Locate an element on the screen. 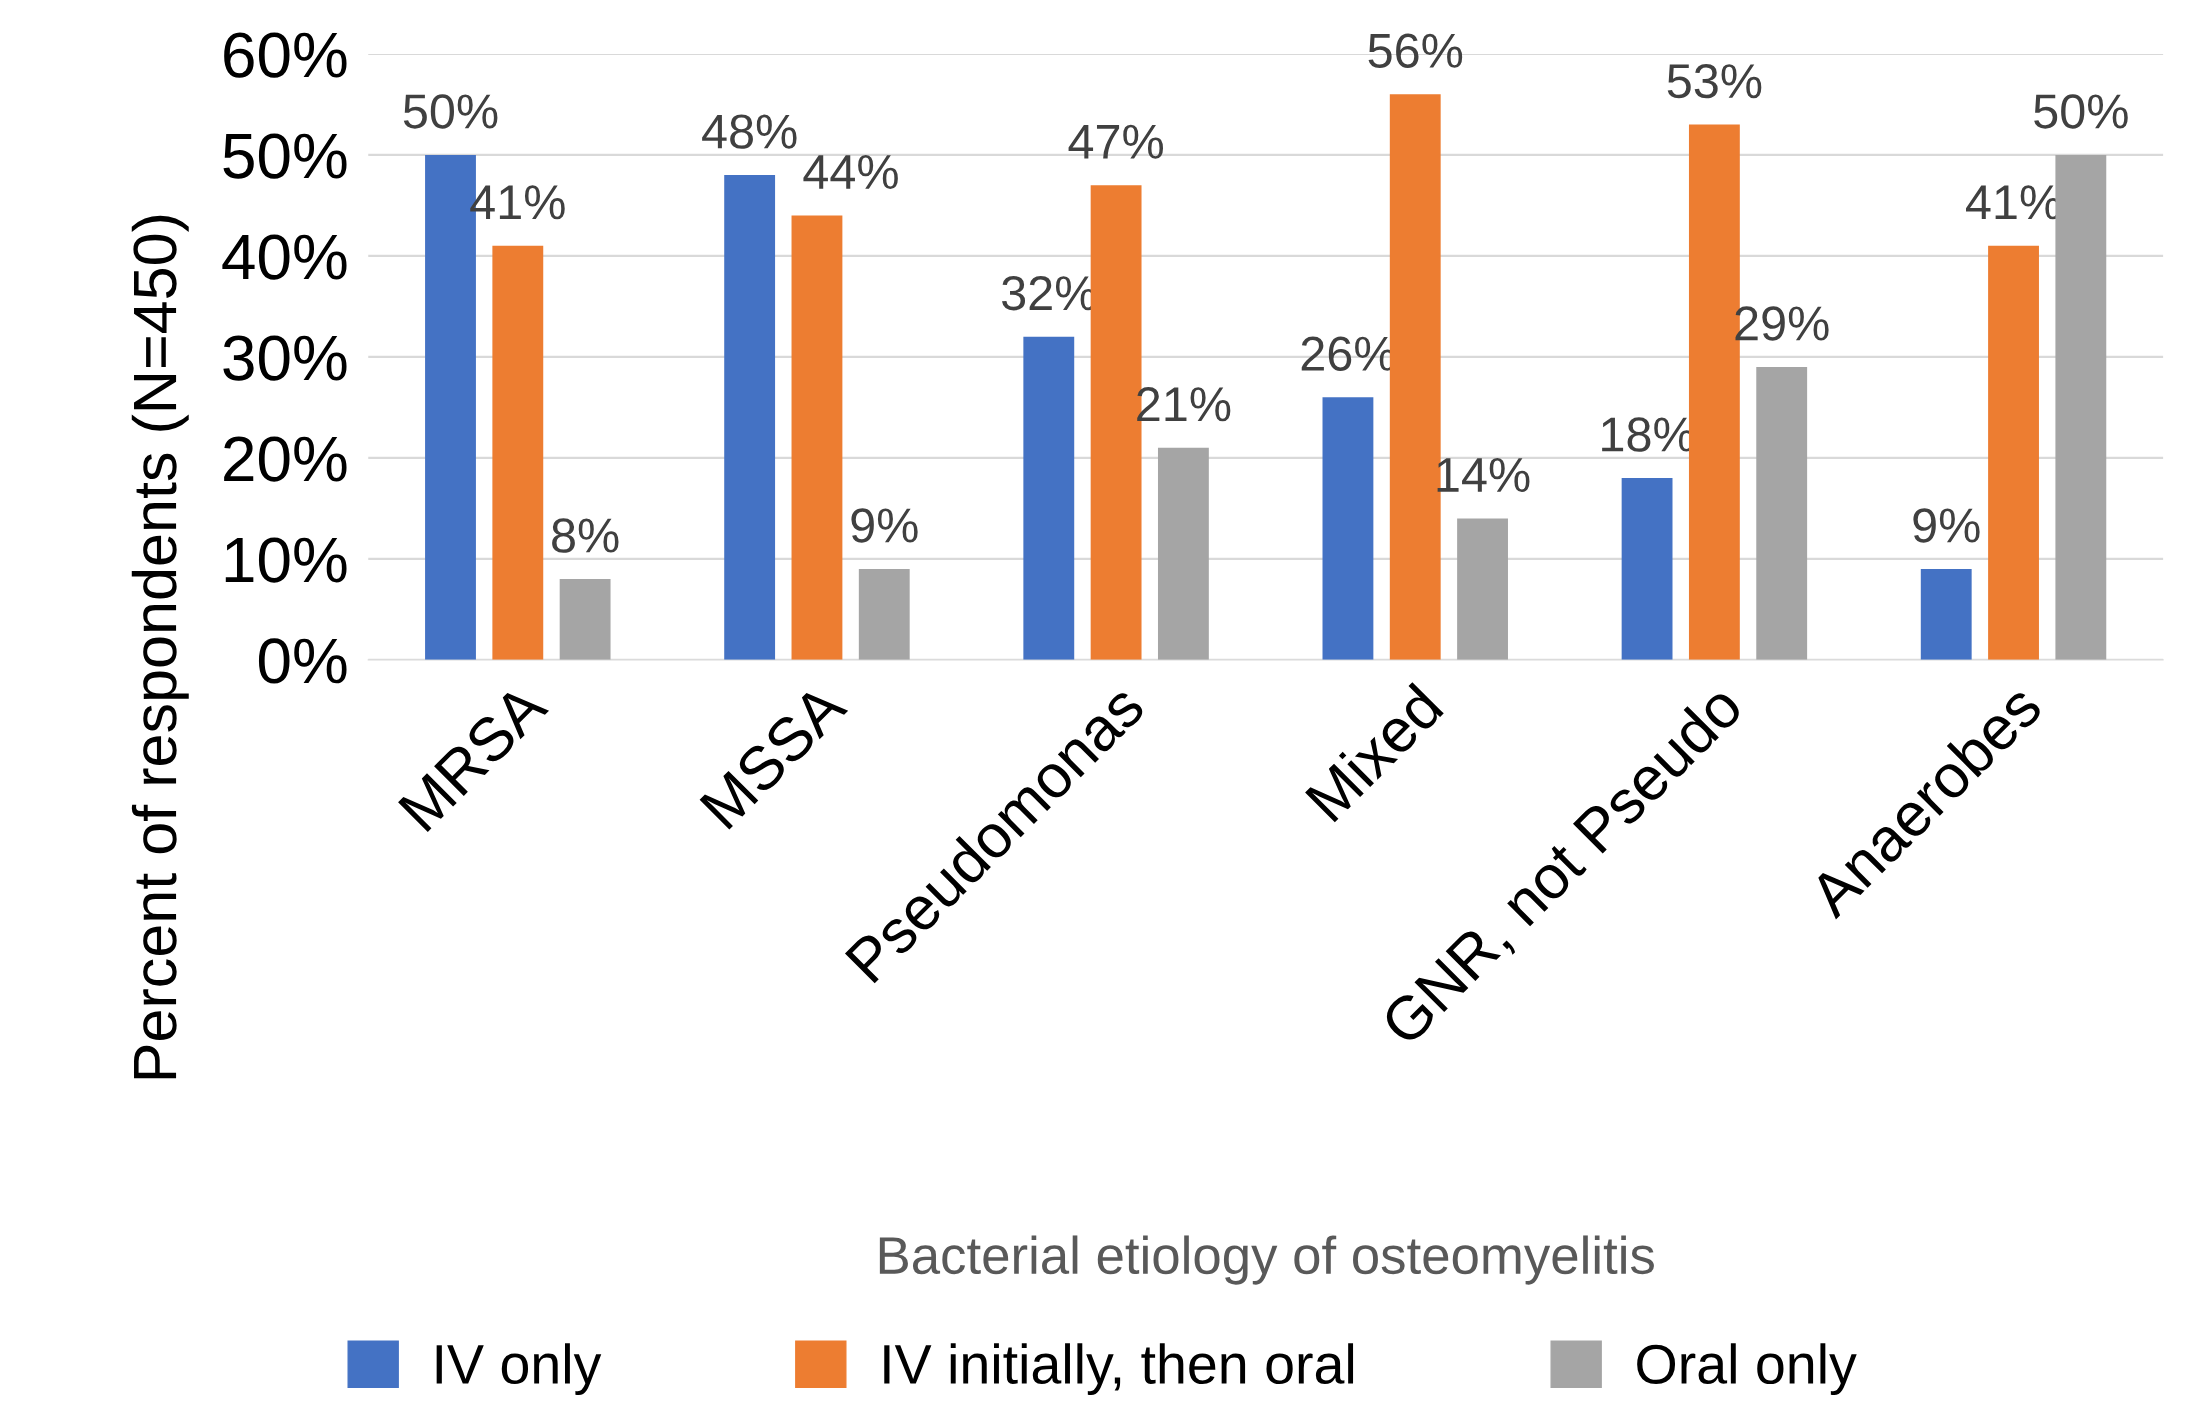 Image resolution: width=2205 pixels, height=1419 pixels. data-label: 53% is located at coordinates (1714, 81).